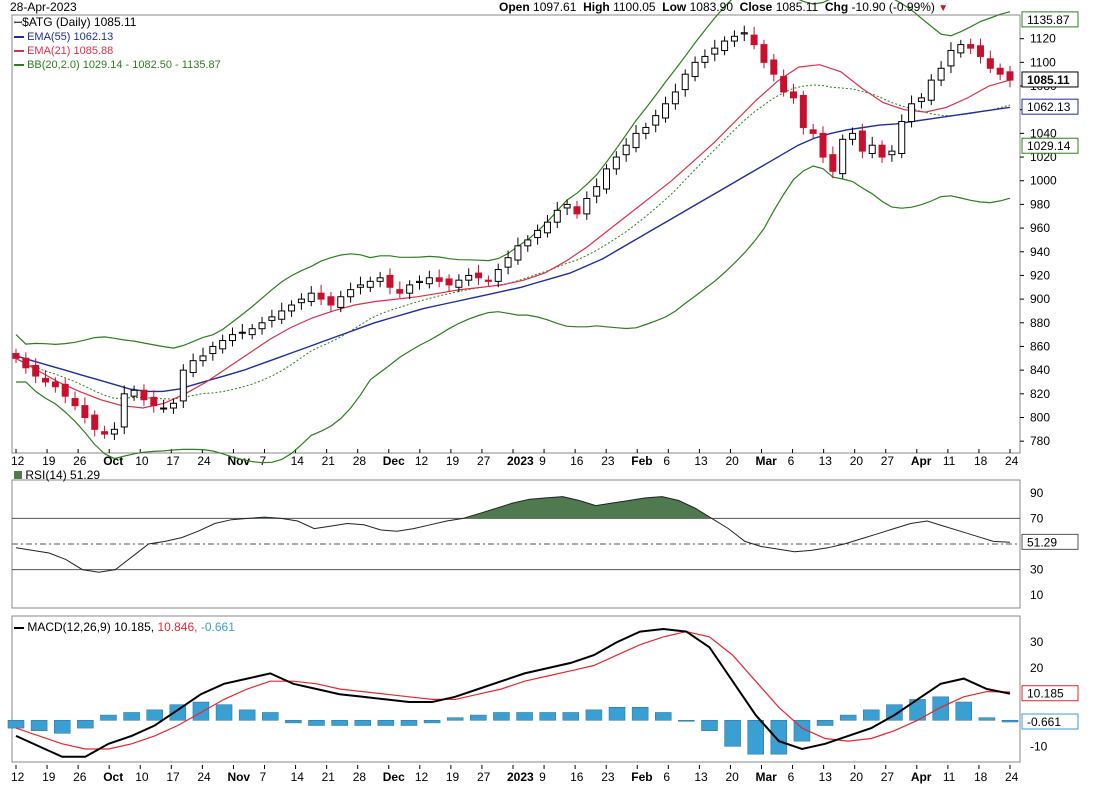 This screenshot has height=793, width=1098. Describe the element at coordinates (1040, 252) in the screenshot. I see `price-tick-label: 940` at that location.